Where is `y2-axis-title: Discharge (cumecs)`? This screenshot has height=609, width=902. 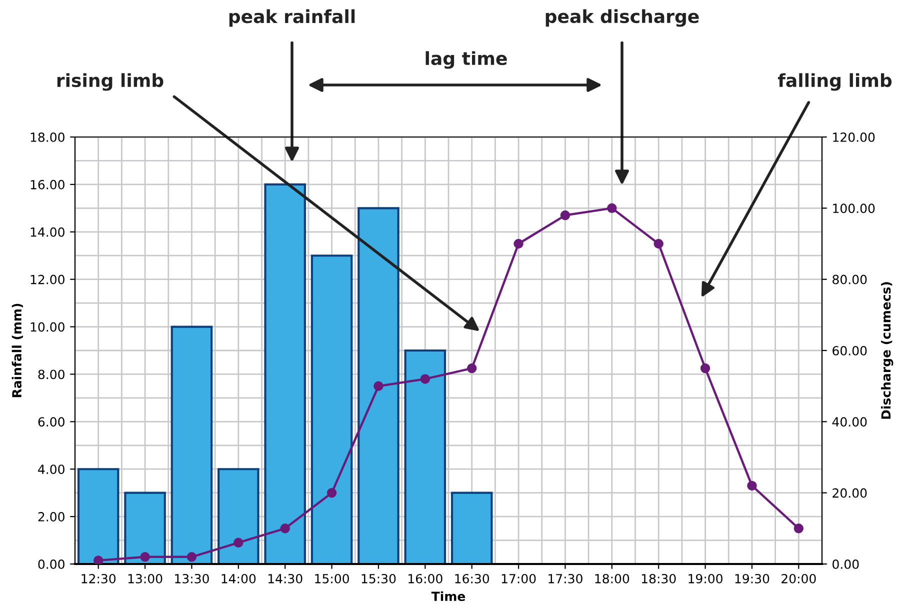
y2-axis-title: Discharge (cumecs) is located at coordinates (887, 350).